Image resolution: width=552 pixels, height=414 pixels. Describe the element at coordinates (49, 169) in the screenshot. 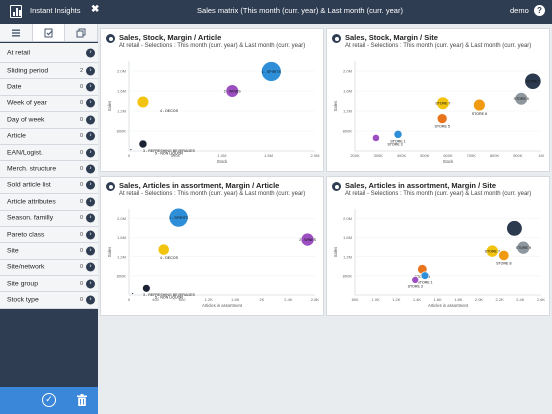

I see `filter-item: Merch. structure 0 ›` at that location.